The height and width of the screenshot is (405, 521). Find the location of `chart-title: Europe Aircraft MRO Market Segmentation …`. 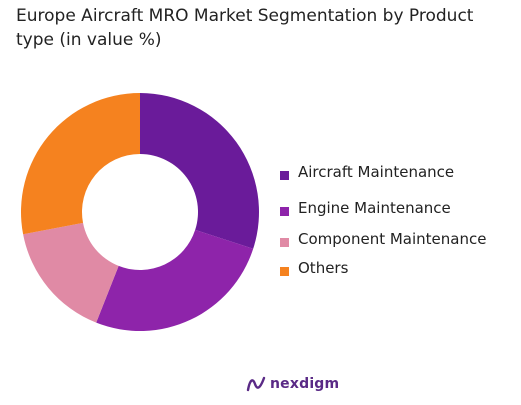

chart-title: Europe Aircraft MRO Market Segmentation … is located at coordinates (245, 28).